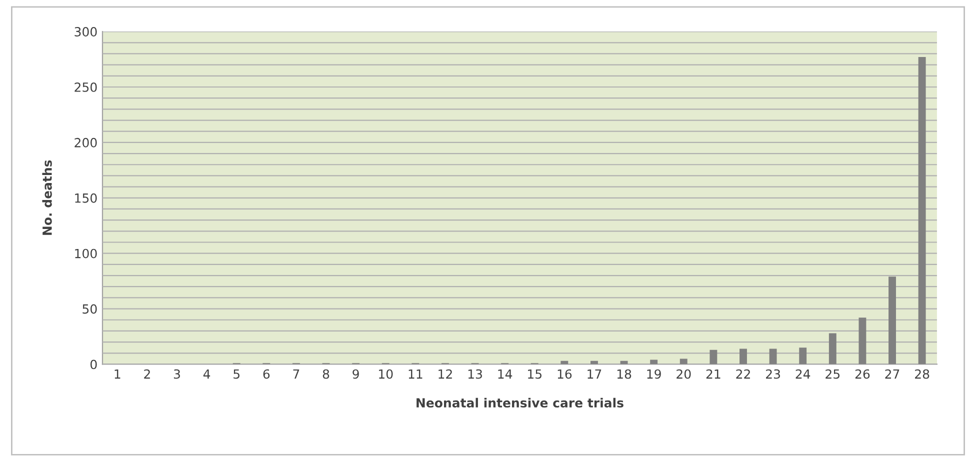  What do you see at coordinates (803, 374) in the screenshot?
I see `x-tick-label: 24` at bounding box center [803, 374].